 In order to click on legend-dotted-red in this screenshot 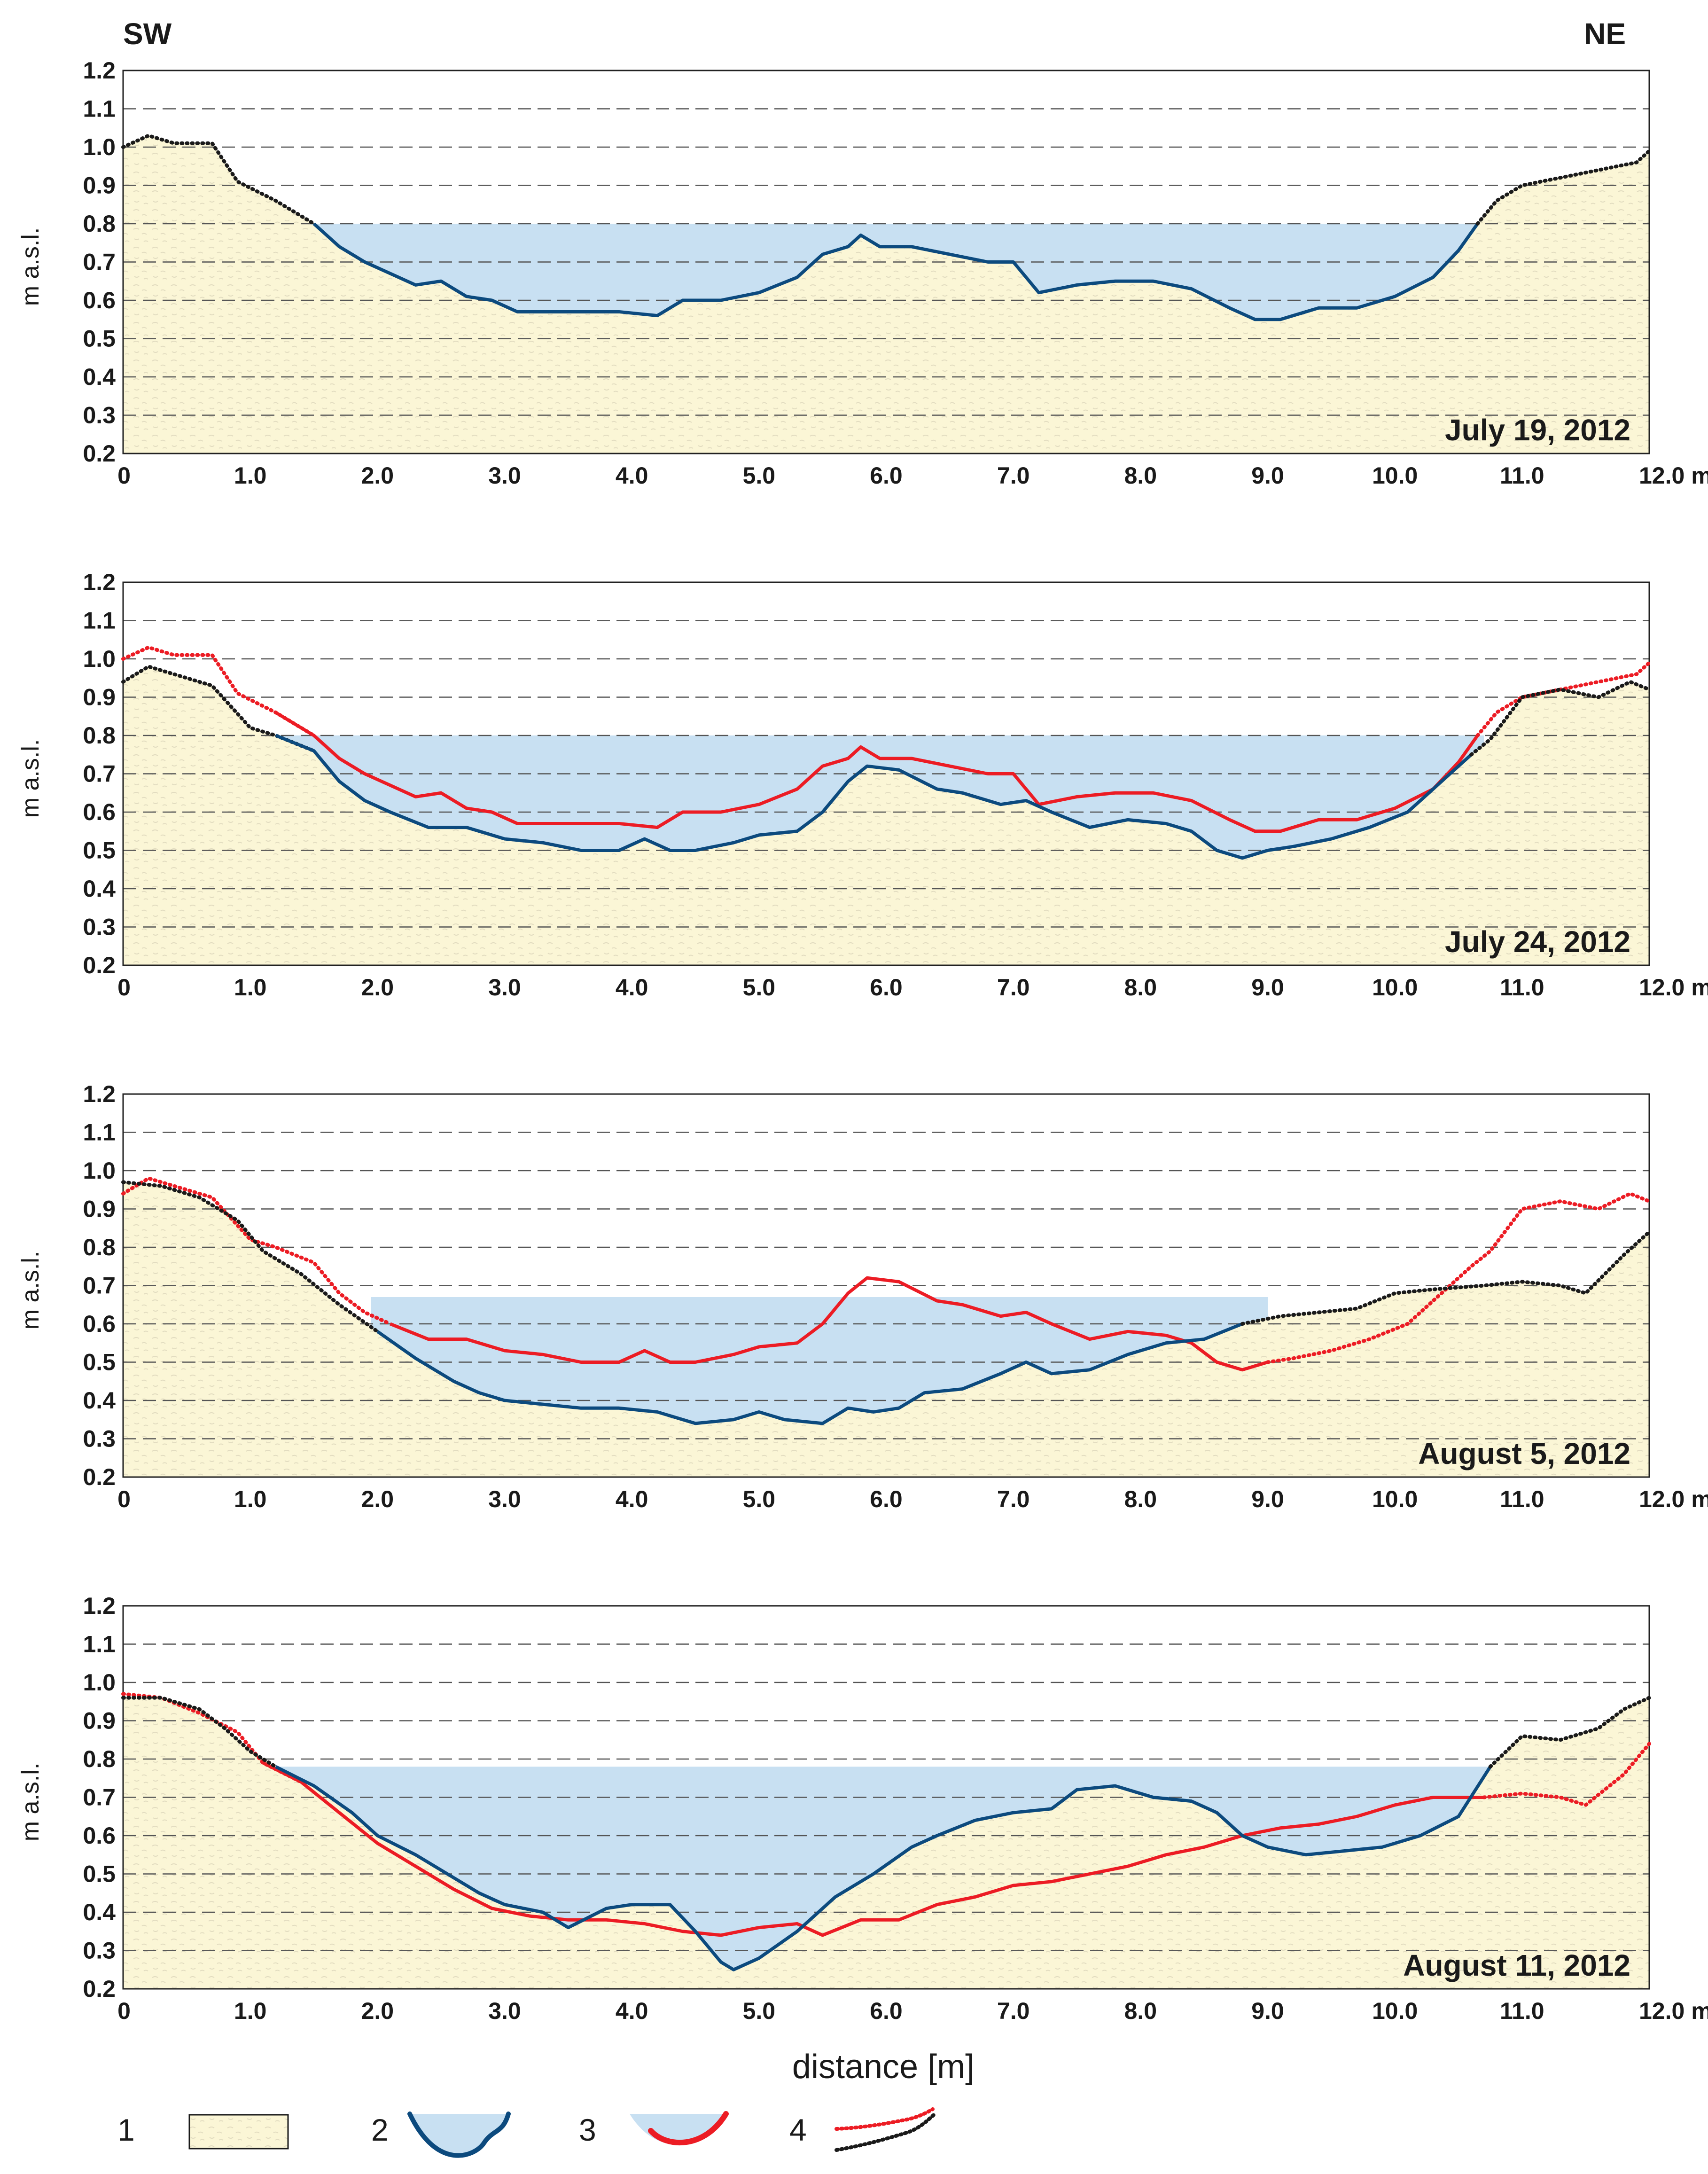, I will do `click(885, 2119)`.